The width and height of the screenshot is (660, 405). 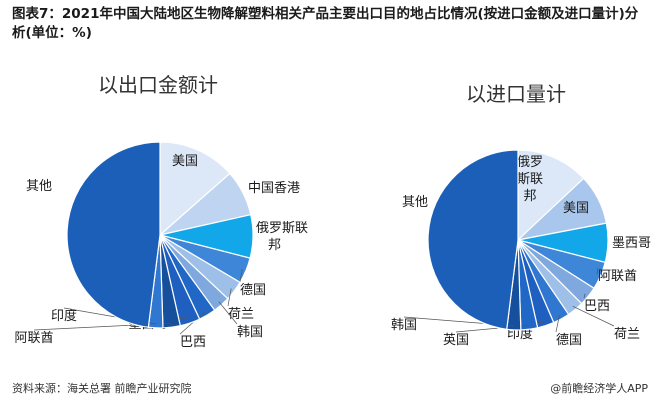 What do you see at coordinates (158, 85) in the screenshot?
I see `pie-title: 以出口金额计` at bounding box center [158, 85].